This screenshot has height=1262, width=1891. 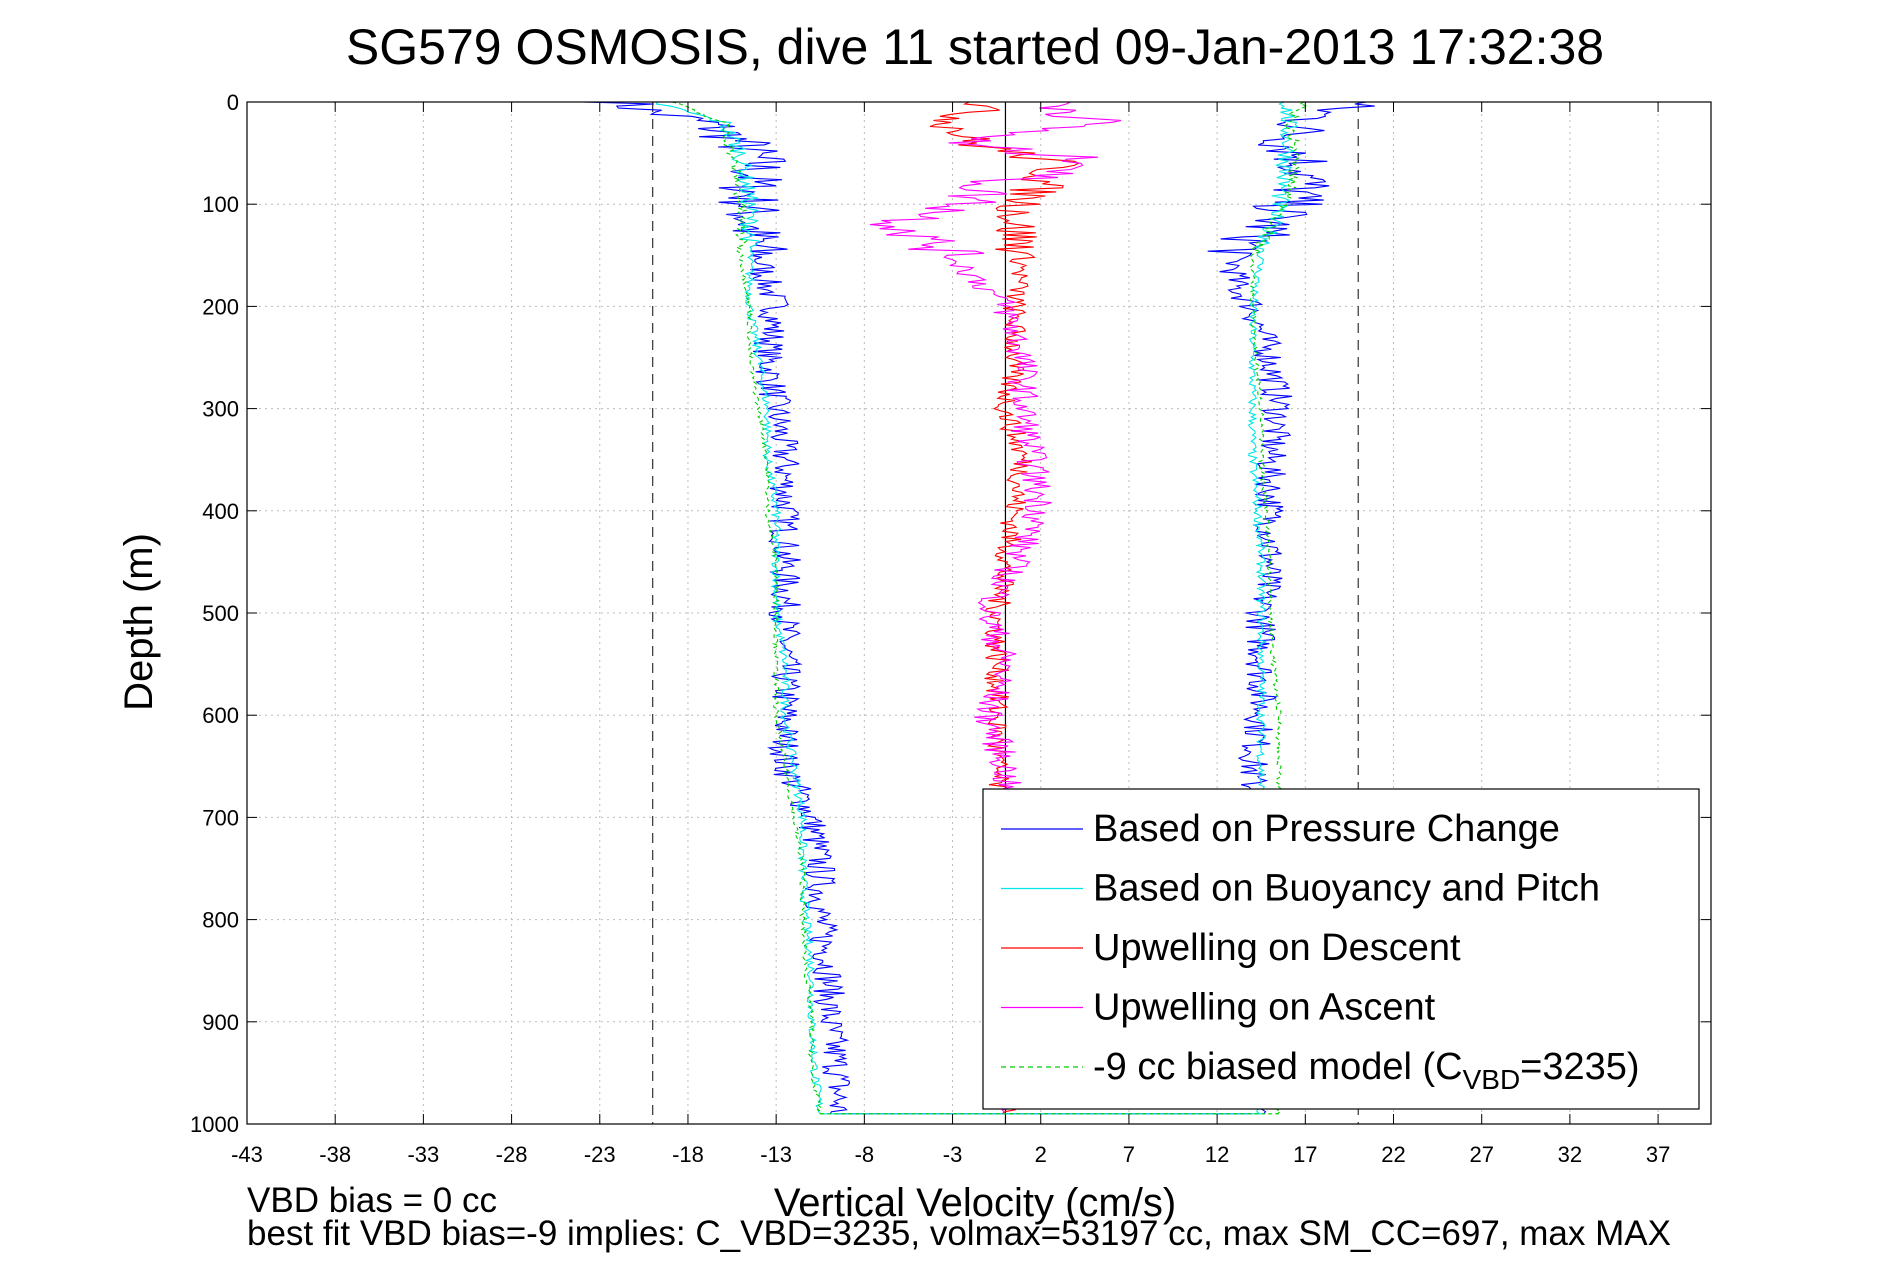 I want to click on y-tick-label: 800, so click(x=220, y=920).